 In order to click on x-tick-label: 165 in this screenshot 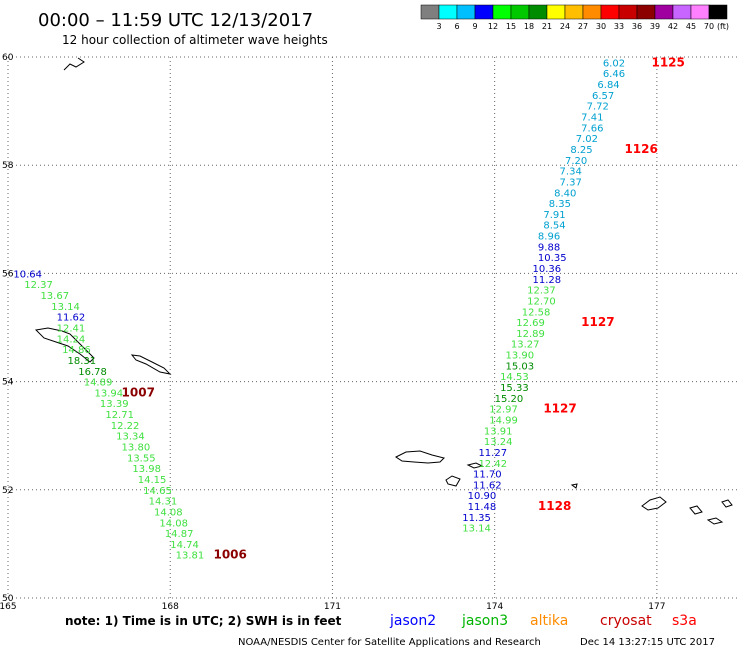, I will do `click(8, 607)`.